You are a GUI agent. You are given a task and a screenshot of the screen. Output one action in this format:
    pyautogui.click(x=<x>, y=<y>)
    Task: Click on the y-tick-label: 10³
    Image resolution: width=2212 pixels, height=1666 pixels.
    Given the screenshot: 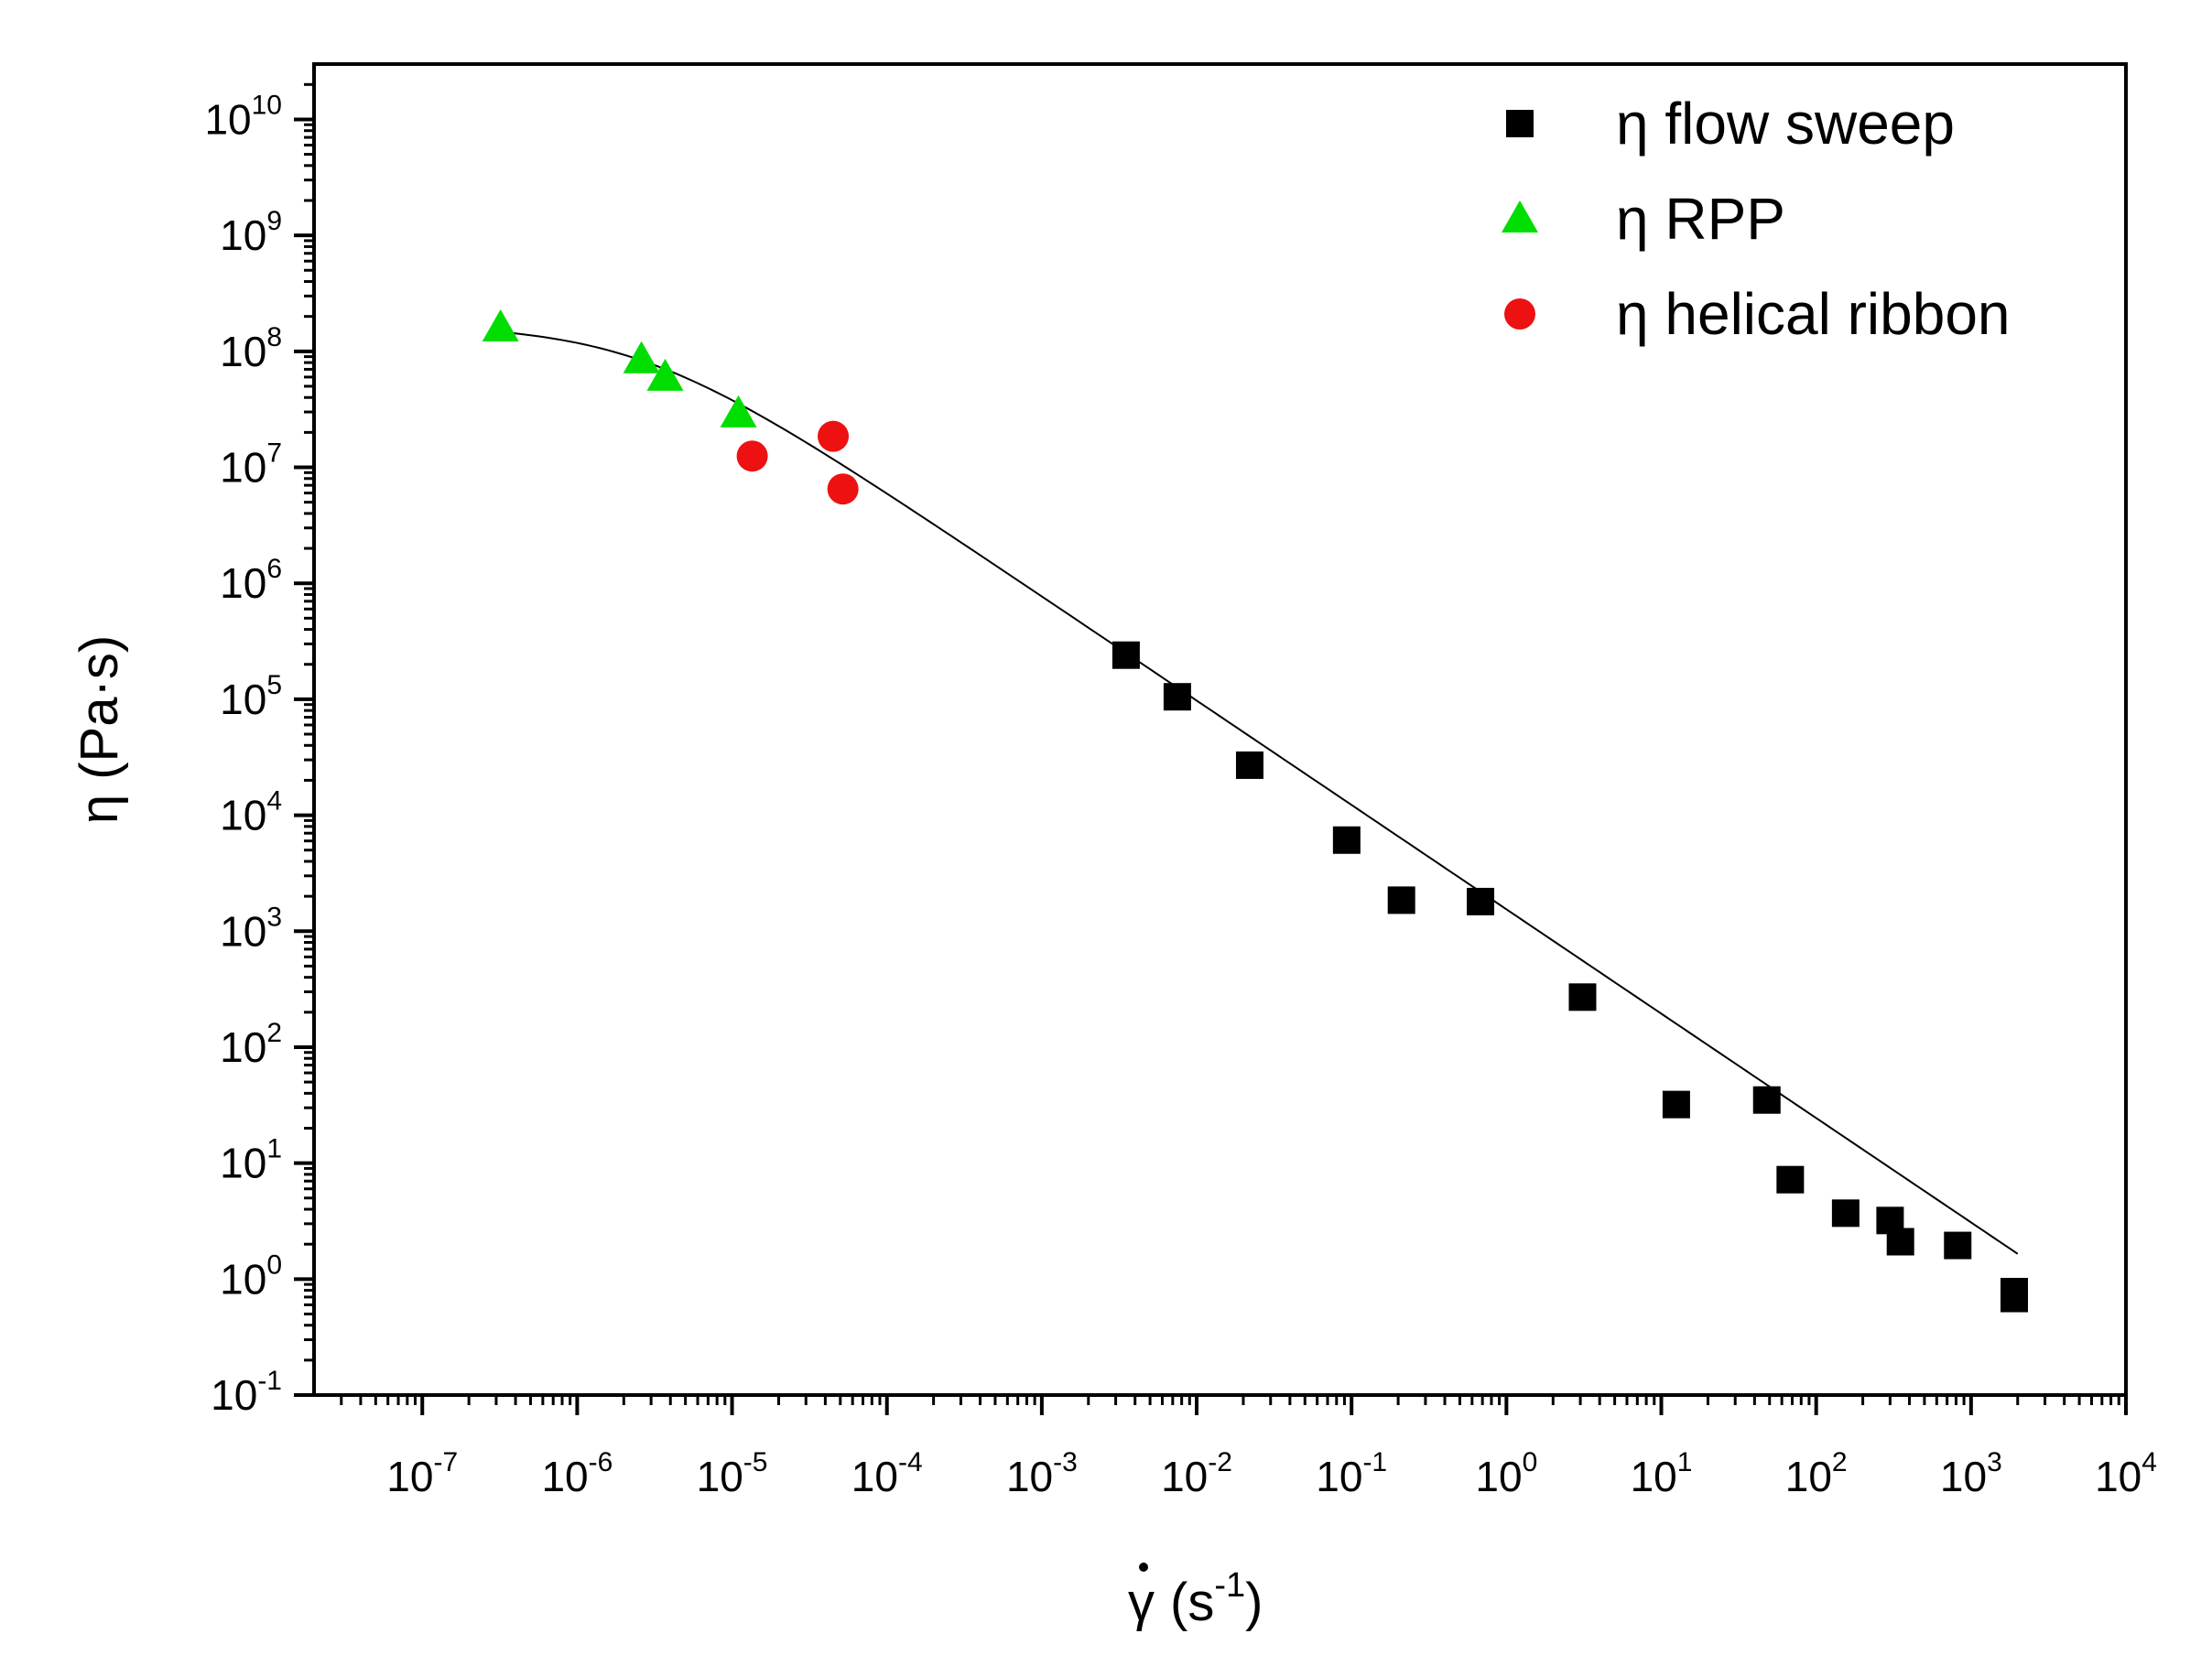 What is the action you would take?
    pyautogui.click(x=251, y=928)
    